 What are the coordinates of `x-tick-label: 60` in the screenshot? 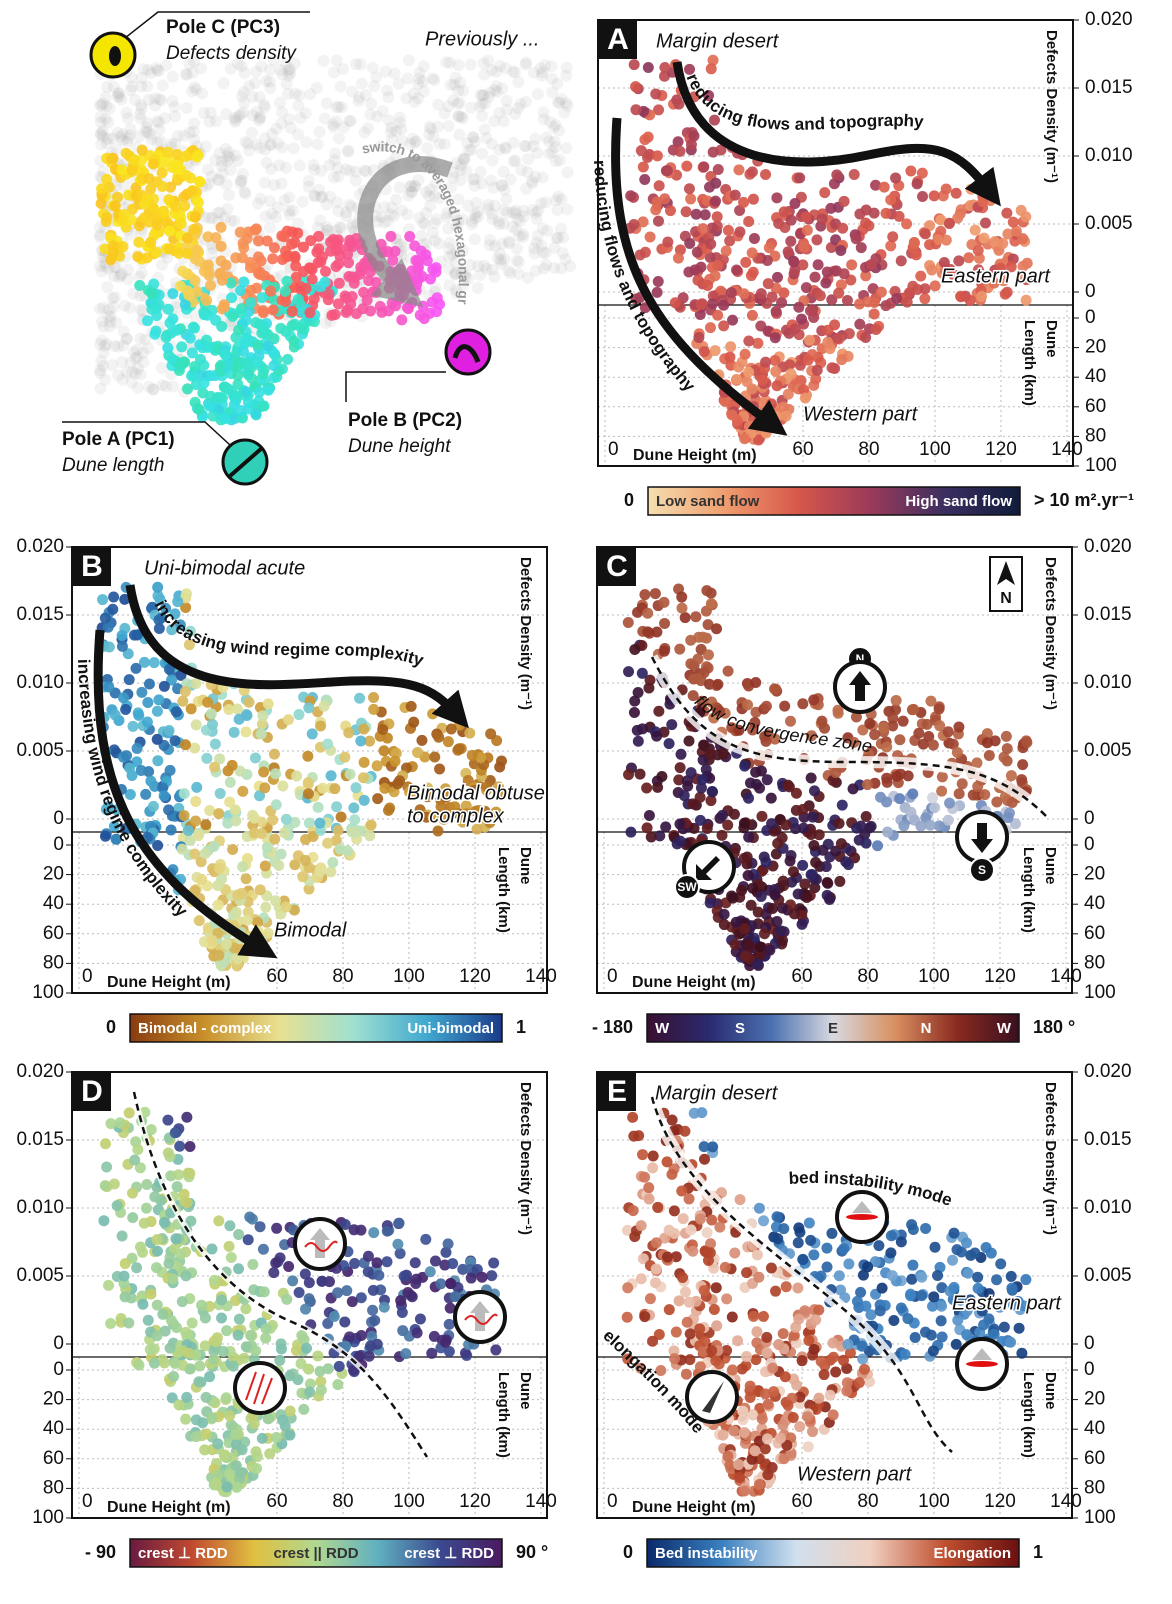 It's located at (801, 976).